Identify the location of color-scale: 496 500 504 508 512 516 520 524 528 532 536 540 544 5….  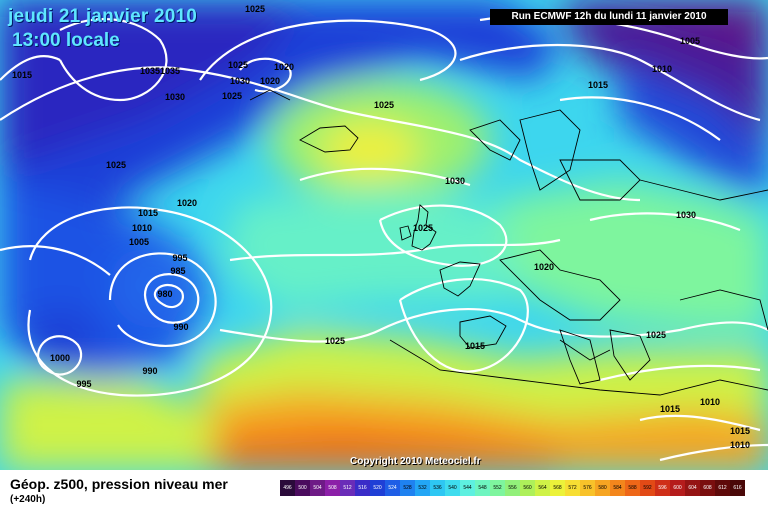
(512, 488).